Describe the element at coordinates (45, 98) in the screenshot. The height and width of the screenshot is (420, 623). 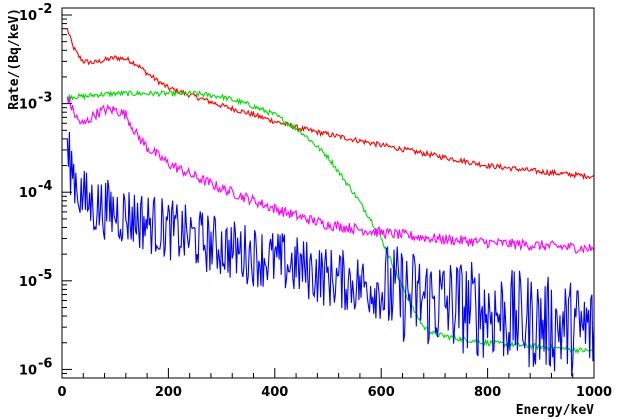
I see `y-tick-exponent: -3` at that location.